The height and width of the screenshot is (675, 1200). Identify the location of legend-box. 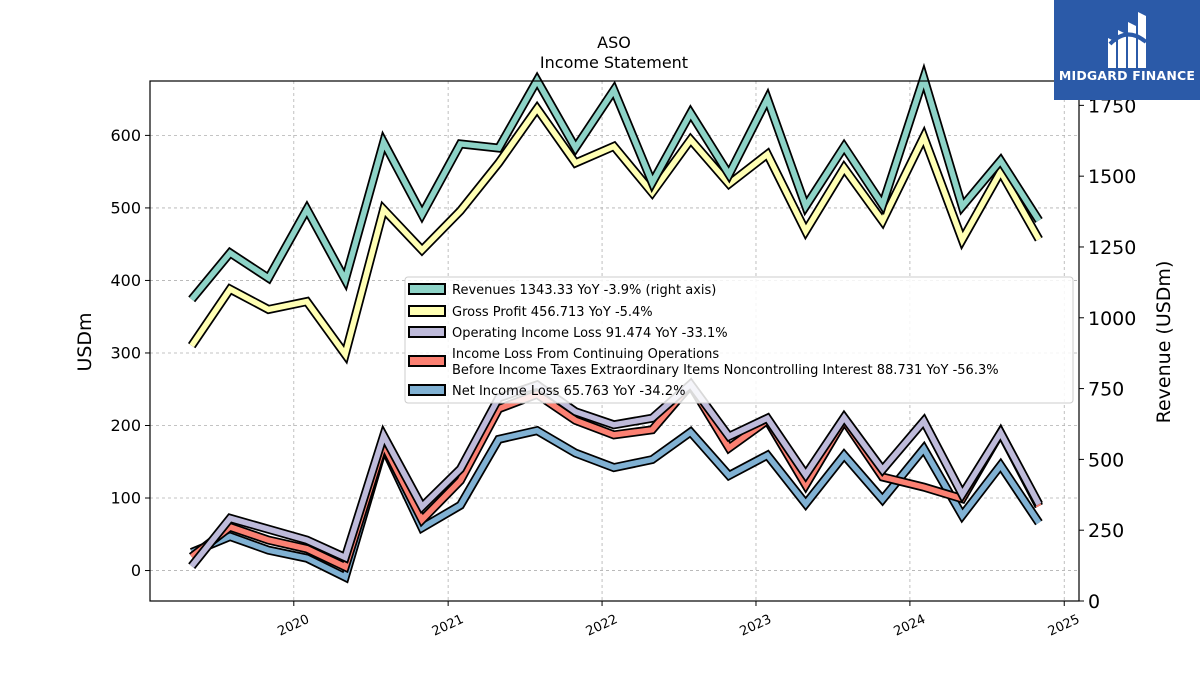
(739, 340).